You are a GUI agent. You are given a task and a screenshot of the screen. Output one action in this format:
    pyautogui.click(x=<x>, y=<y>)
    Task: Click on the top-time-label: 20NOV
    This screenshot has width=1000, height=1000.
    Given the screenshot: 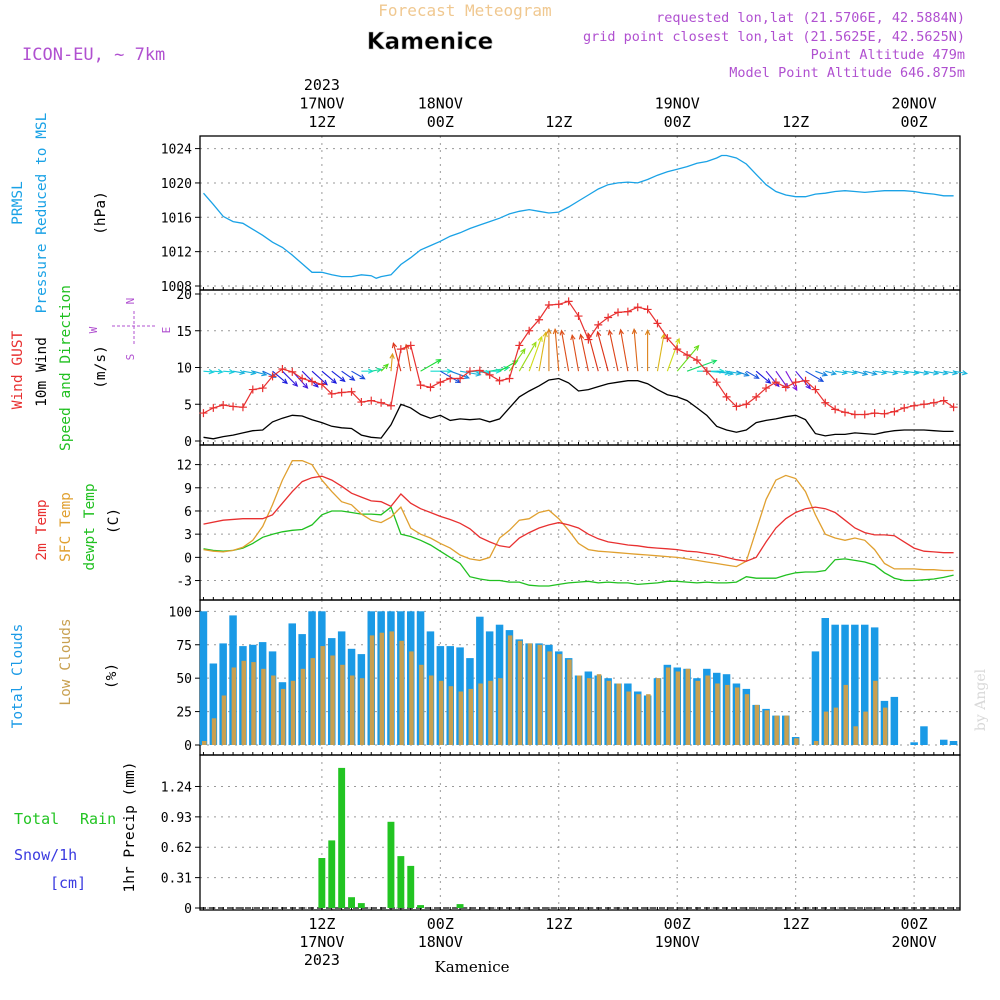 What is the action you would take?
    pyautogui.click(x=914, y=104)
    